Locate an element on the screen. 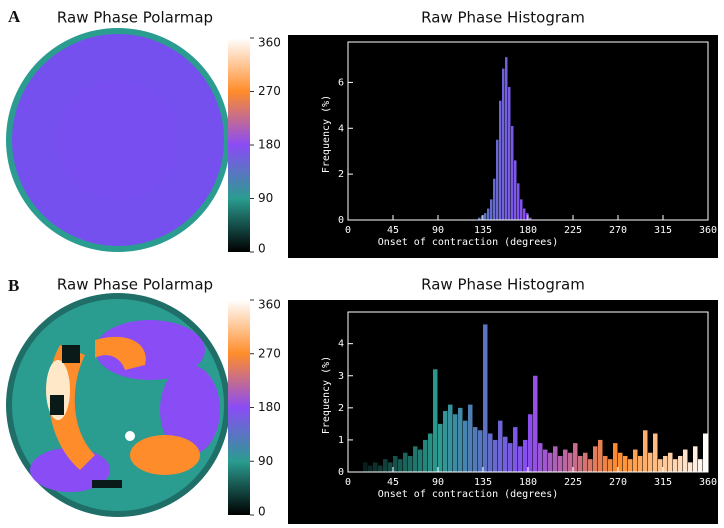  x-tick-label: 360 is located at coordinates (708, 230).